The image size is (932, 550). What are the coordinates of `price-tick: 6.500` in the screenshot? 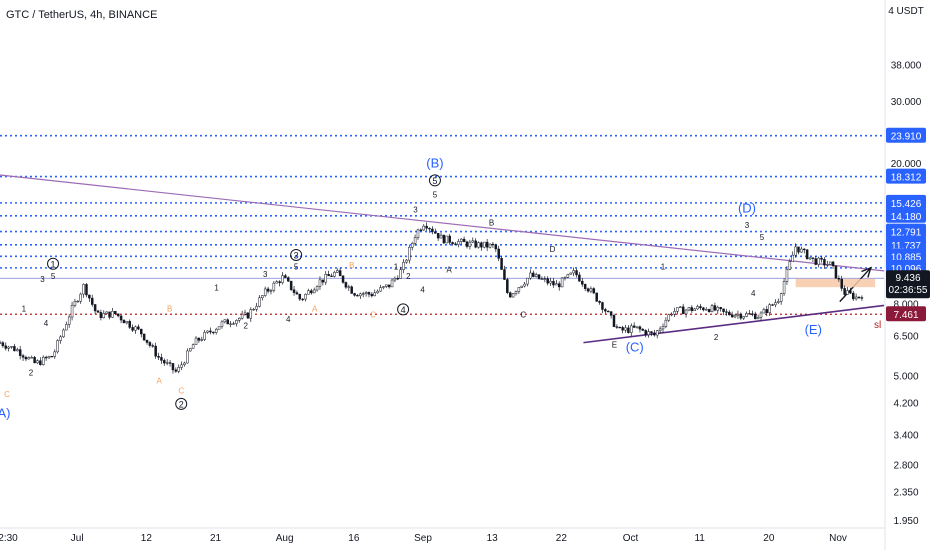 It's located at (905, 336).